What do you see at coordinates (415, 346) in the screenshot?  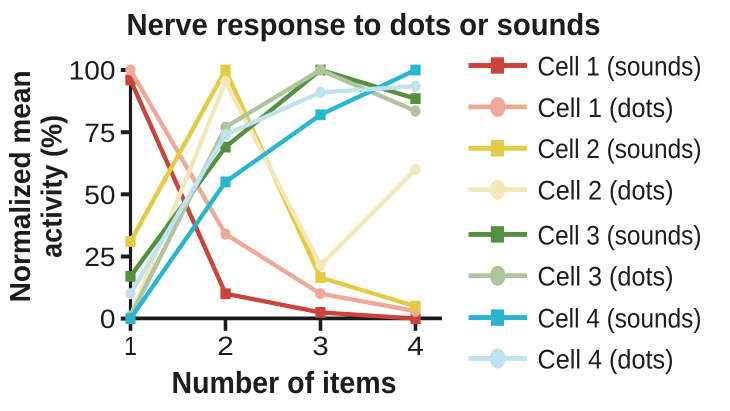 I see `svg-text: 4` at bounding box center [415, 346].